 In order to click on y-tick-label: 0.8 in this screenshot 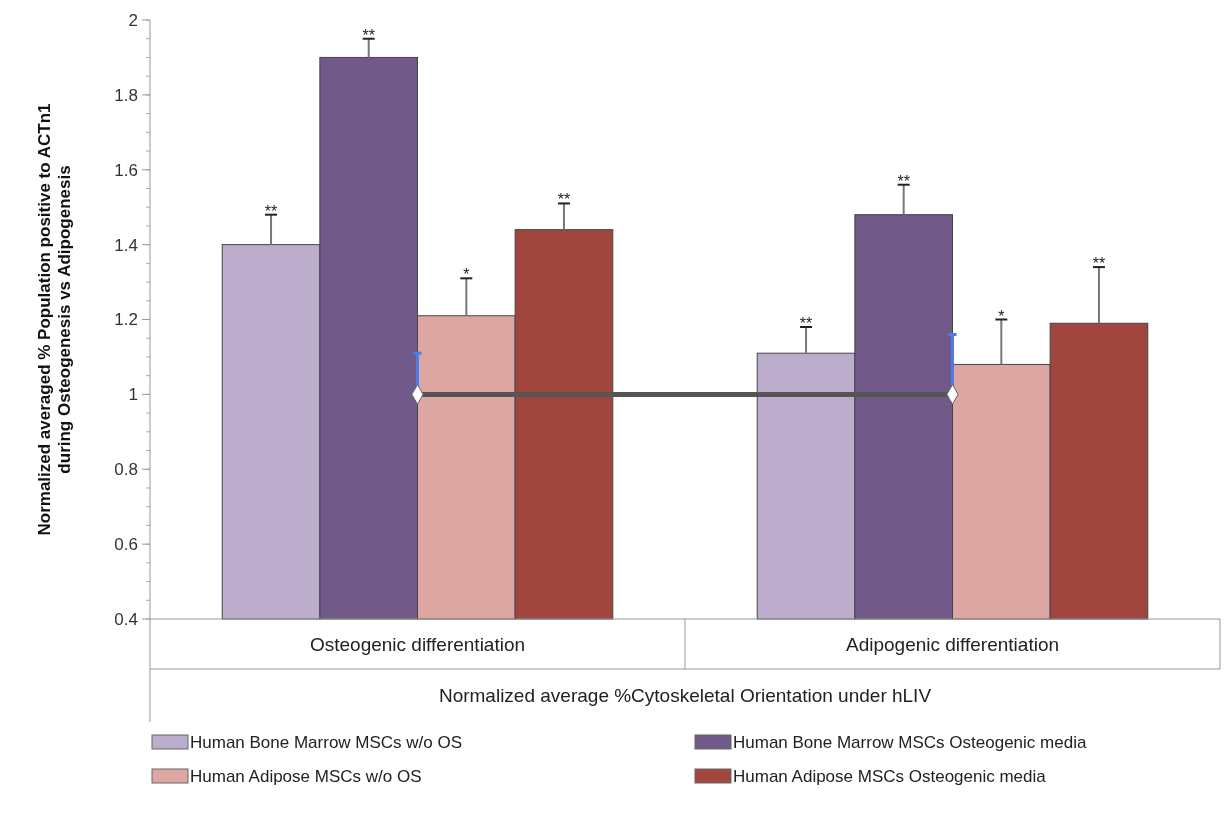, I will do `click(126, 470)`.